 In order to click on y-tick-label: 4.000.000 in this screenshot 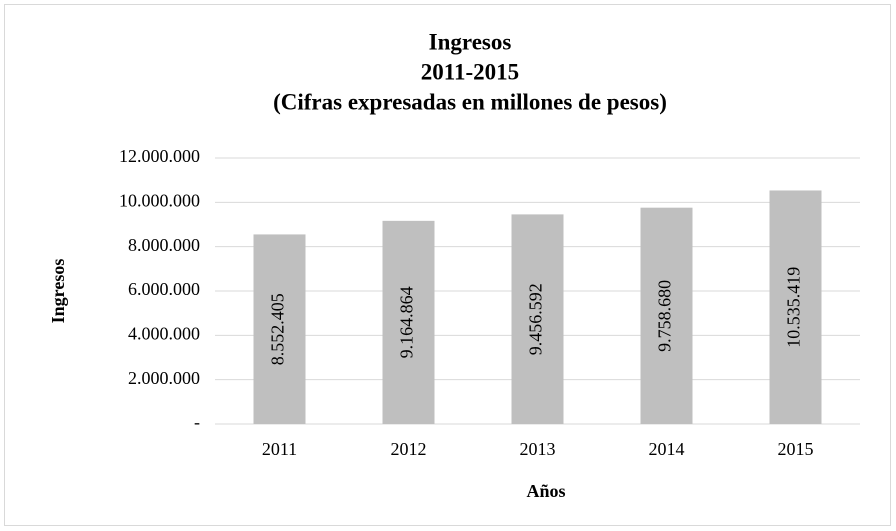, I will do `click(164, 333)`.